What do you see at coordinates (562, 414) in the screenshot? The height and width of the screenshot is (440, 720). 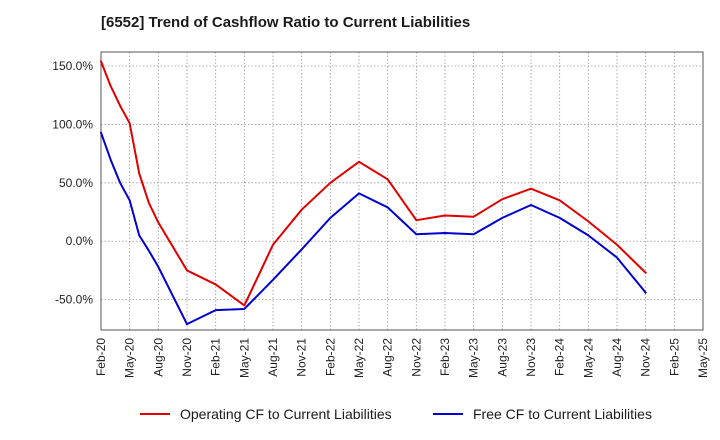 I see `legend-label-free-cf: Free CF to Current Liabilities` at bounding box center [562, 414].